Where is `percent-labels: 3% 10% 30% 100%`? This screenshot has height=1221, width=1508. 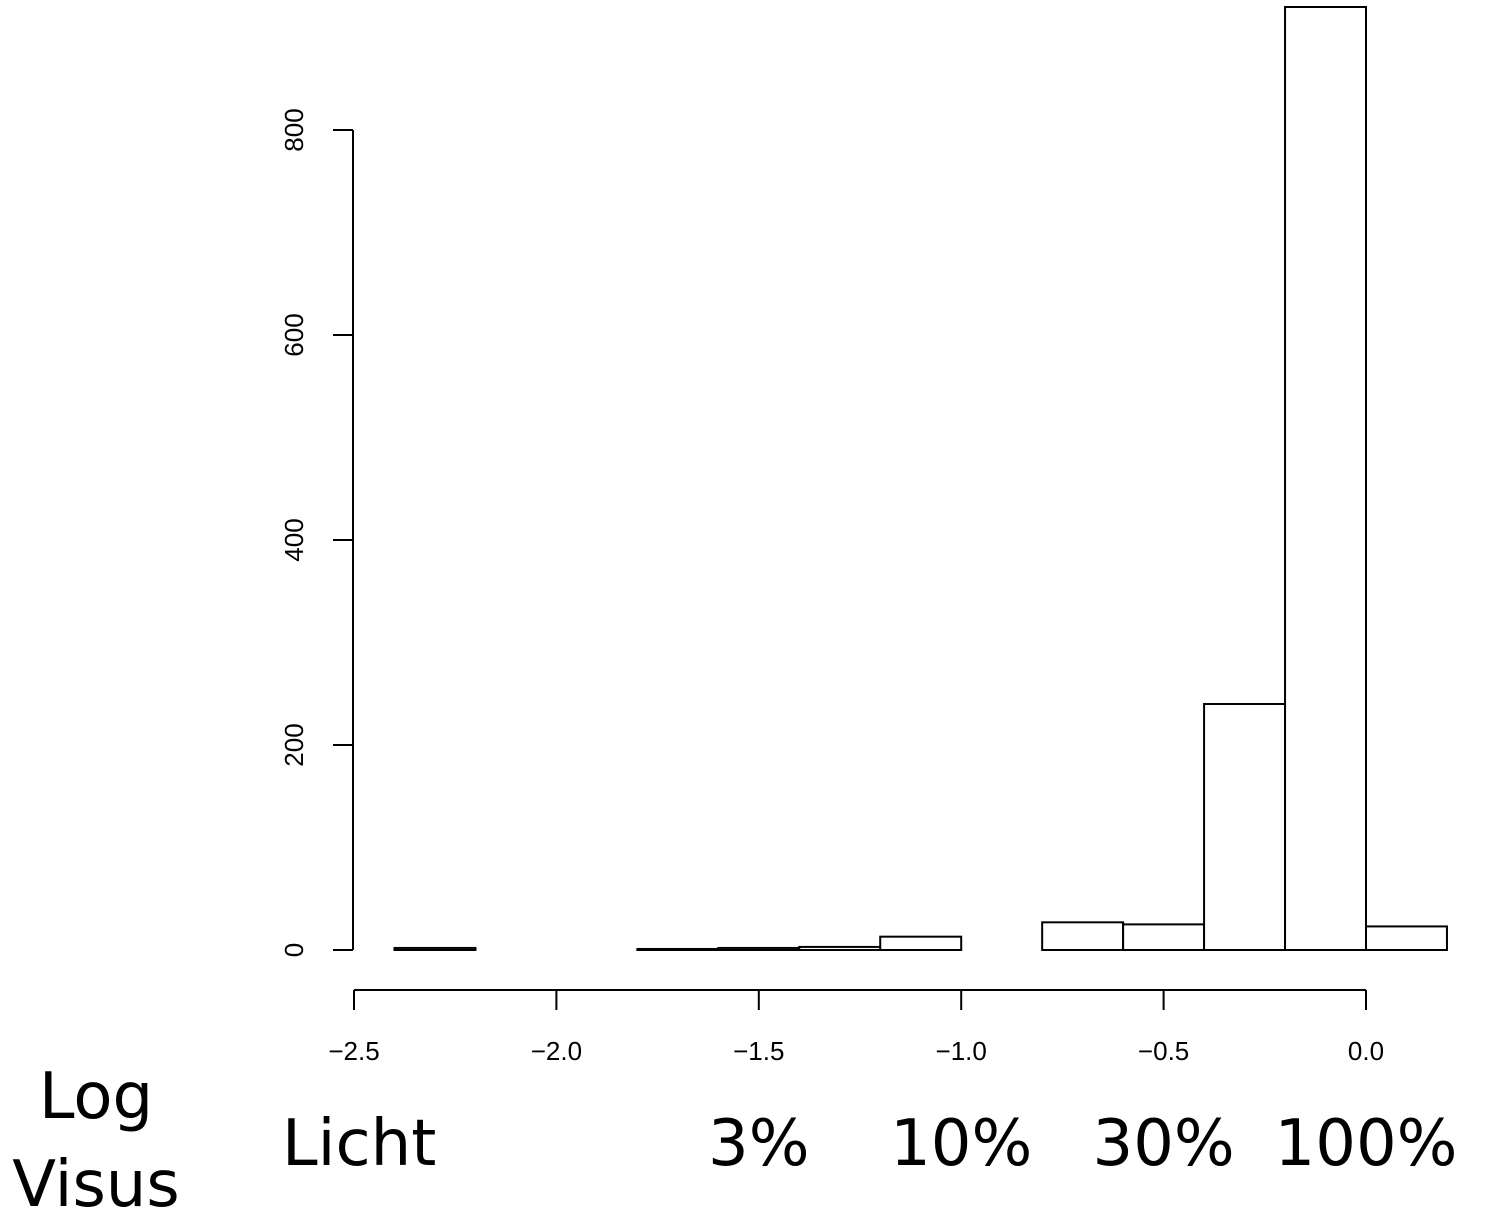 percent-labels: 3% 10% 30% 100% is located at coordinates (1082, 1144).